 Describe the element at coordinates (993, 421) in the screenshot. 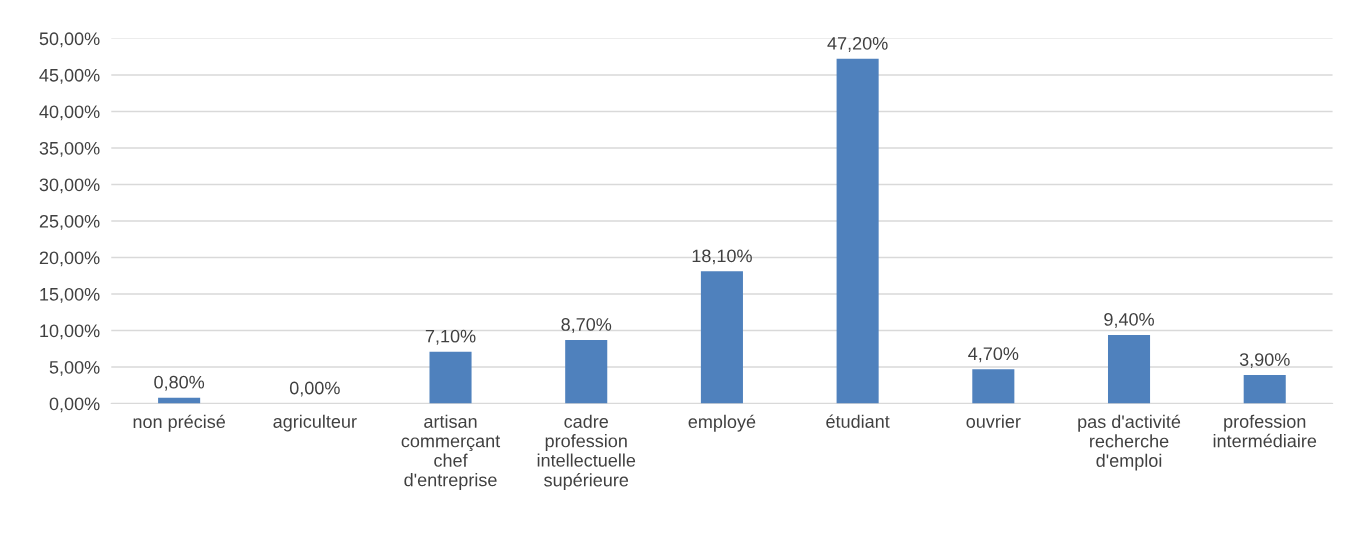

I see `x-tick-label: ouvrier` at that location.